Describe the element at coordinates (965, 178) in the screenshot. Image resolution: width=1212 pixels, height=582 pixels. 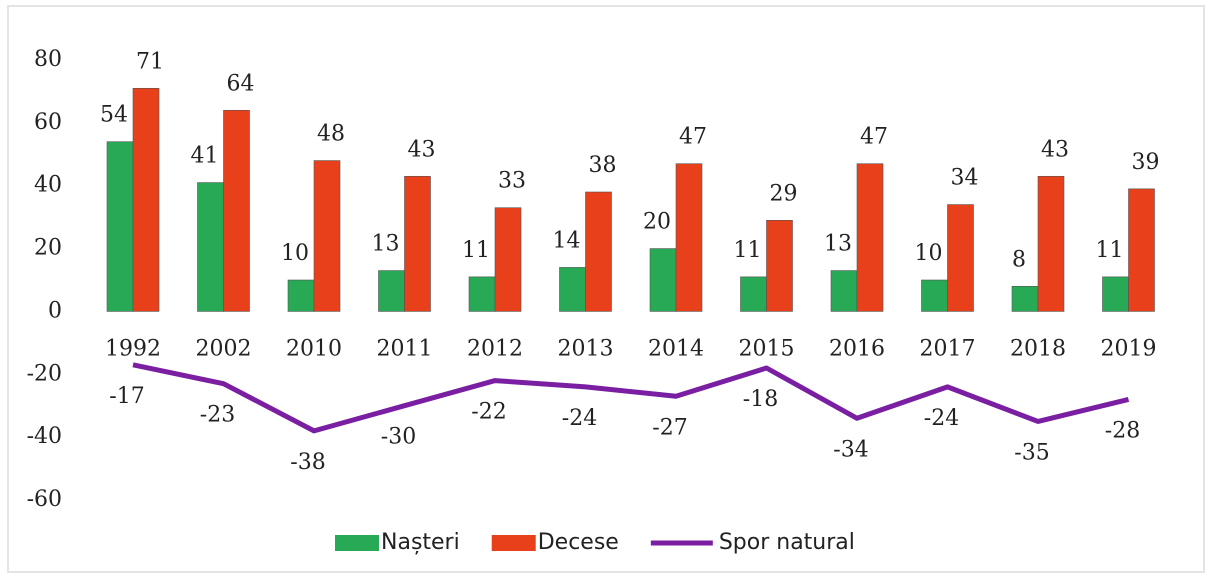
I see `data-label: 34` at that location.